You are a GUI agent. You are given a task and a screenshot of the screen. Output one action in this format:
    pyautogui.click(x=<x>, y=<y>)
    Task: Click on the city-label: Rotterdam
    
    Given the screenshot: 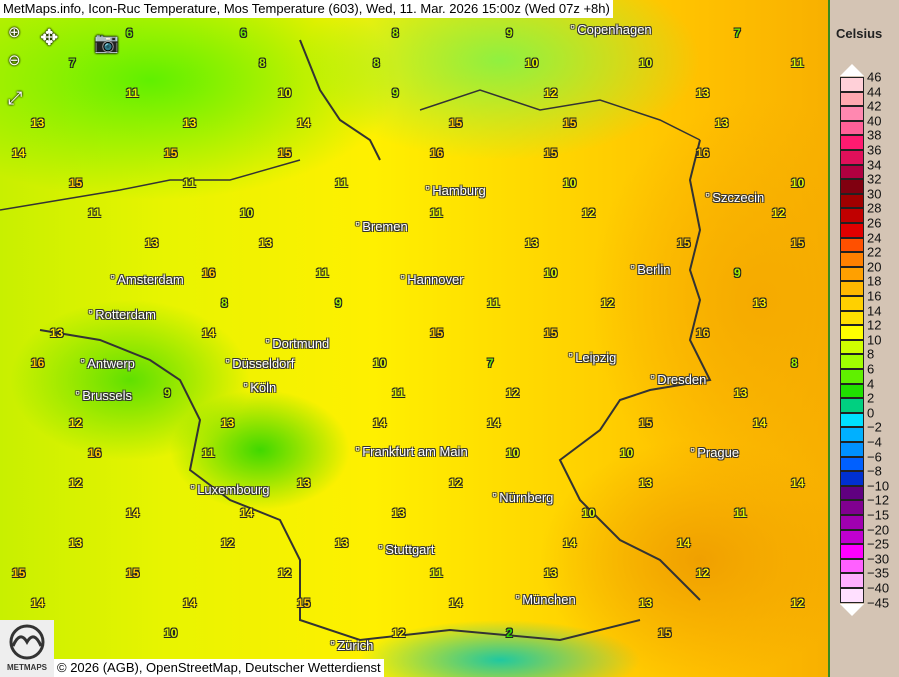 What is the action you would take?
    pyautogui.click(x=122, y=314)
    